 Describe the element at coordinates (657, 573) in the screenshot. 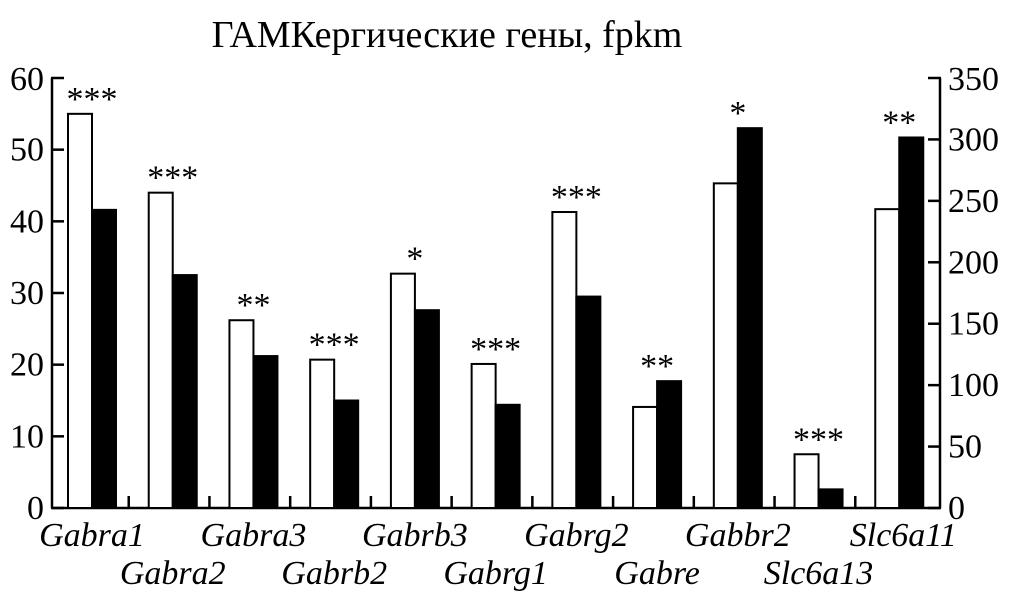

I see `x-category-label: Gabre` at that location.